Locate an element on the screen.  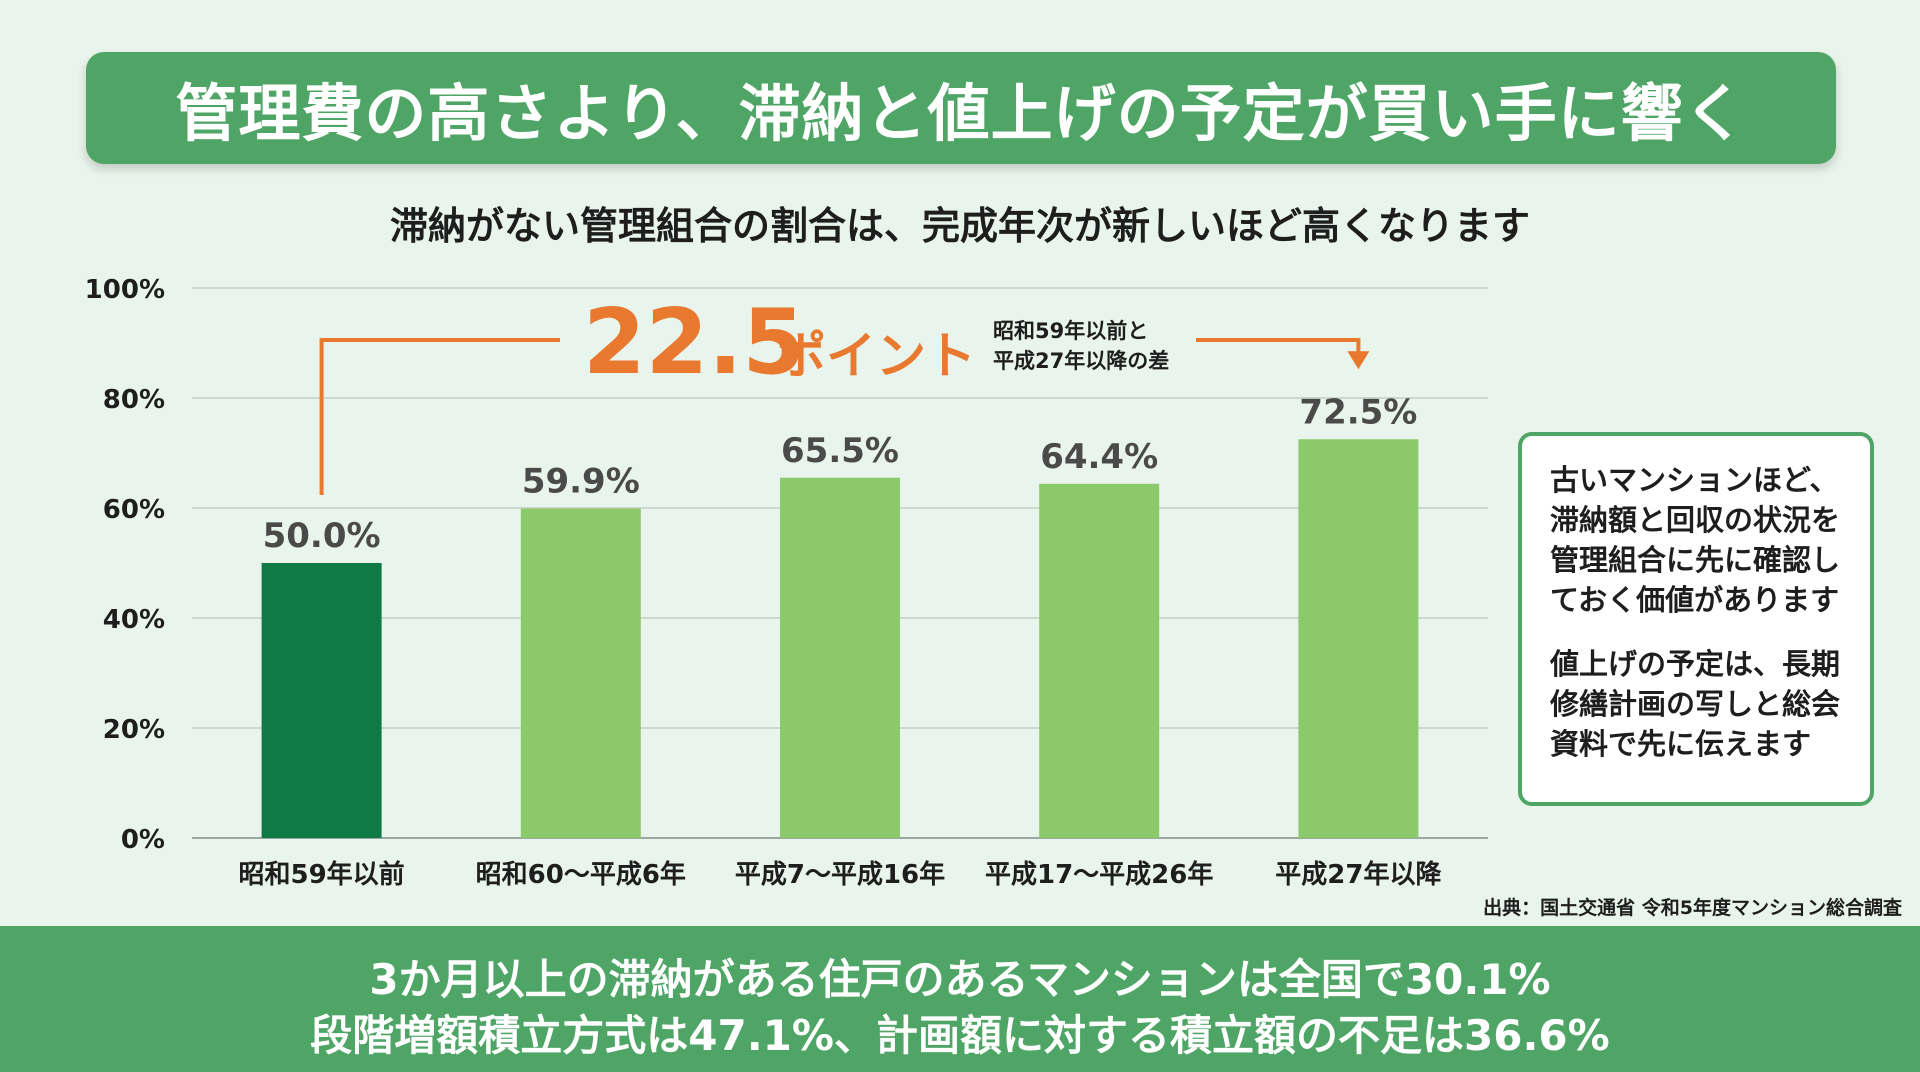
difference-note-line-2: 平成27年以降の差 is located at coordinates (1081, 361).